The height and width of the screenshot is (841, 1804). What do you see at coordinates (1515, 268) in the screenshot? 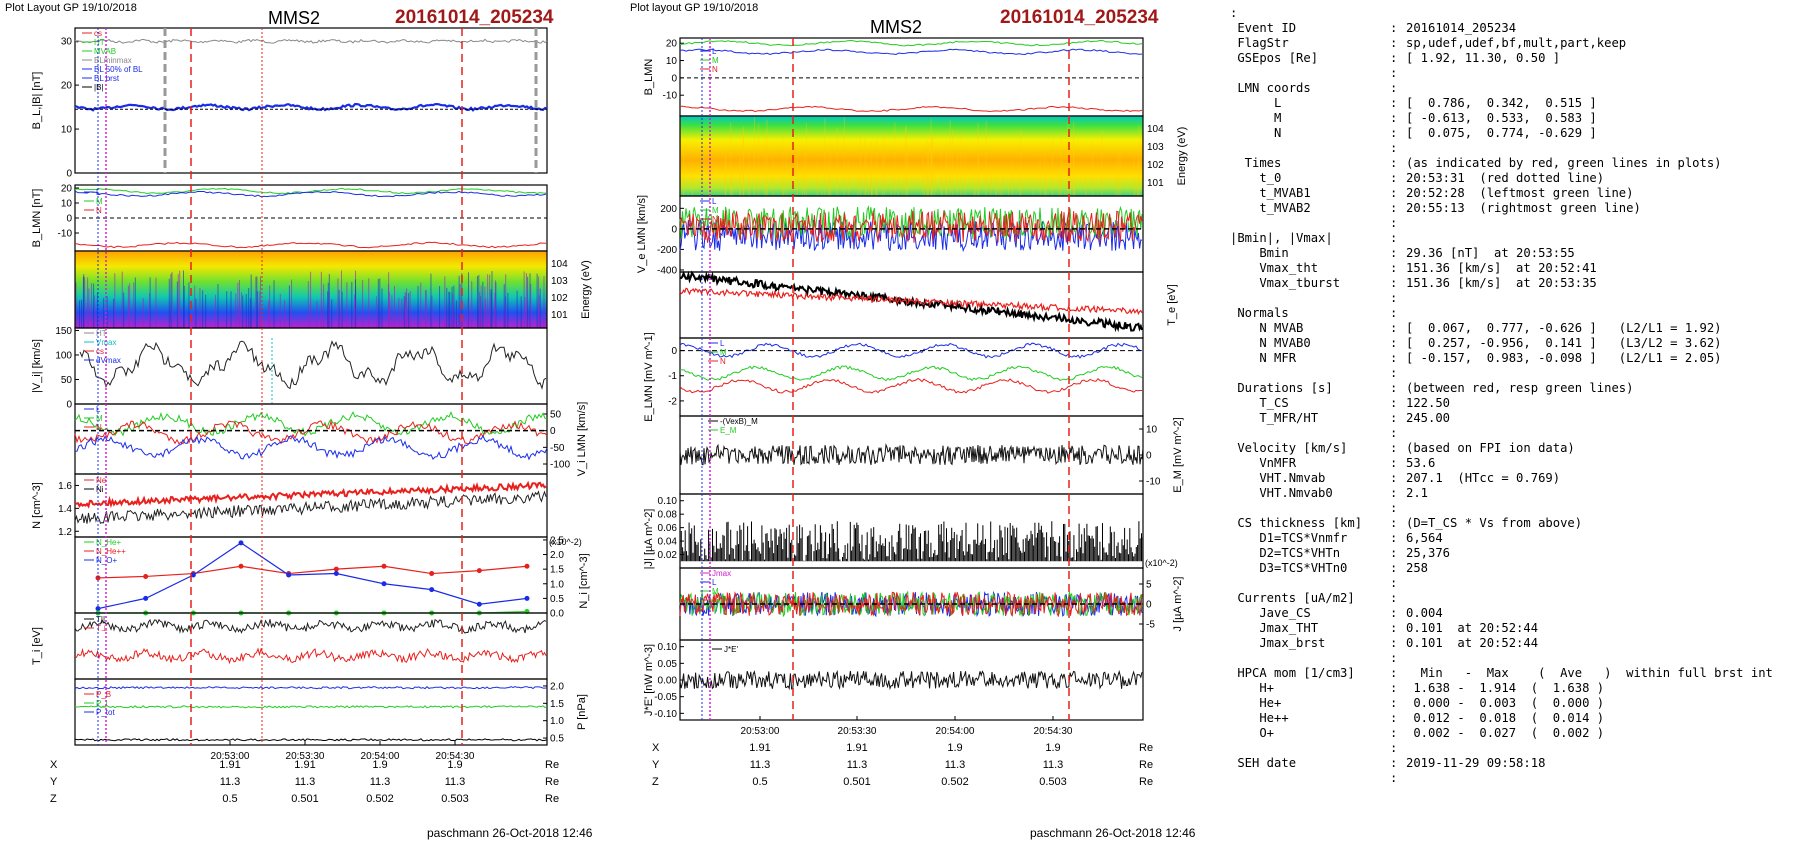
I see `summary-line: Vmax_tht:151.36 [km/s] at 20:52:41` at bounding box center [1515, 268].